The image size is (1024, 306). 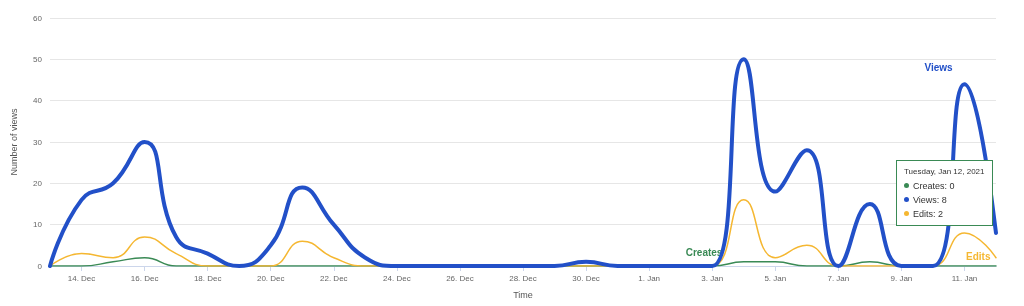 I want to click on series-label: Views, so click(x=939, y=67).